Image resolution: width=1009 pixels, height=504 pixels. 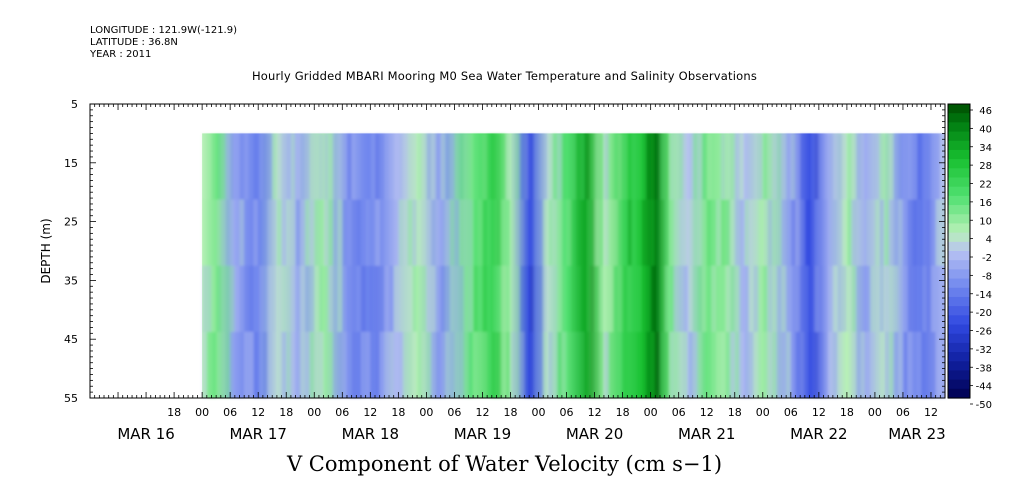 I want to click on colorbar-tick-label: 46, so click(x=985, y=111).